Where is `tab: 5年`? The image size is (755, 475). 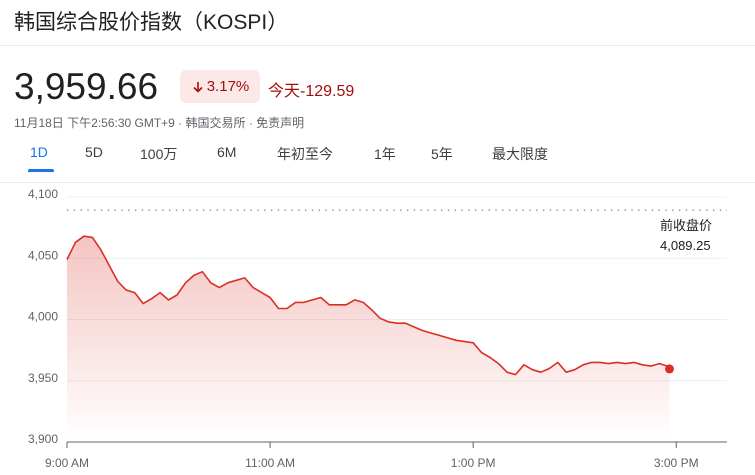
tab: 5年 is located at coordinates (442, 154).